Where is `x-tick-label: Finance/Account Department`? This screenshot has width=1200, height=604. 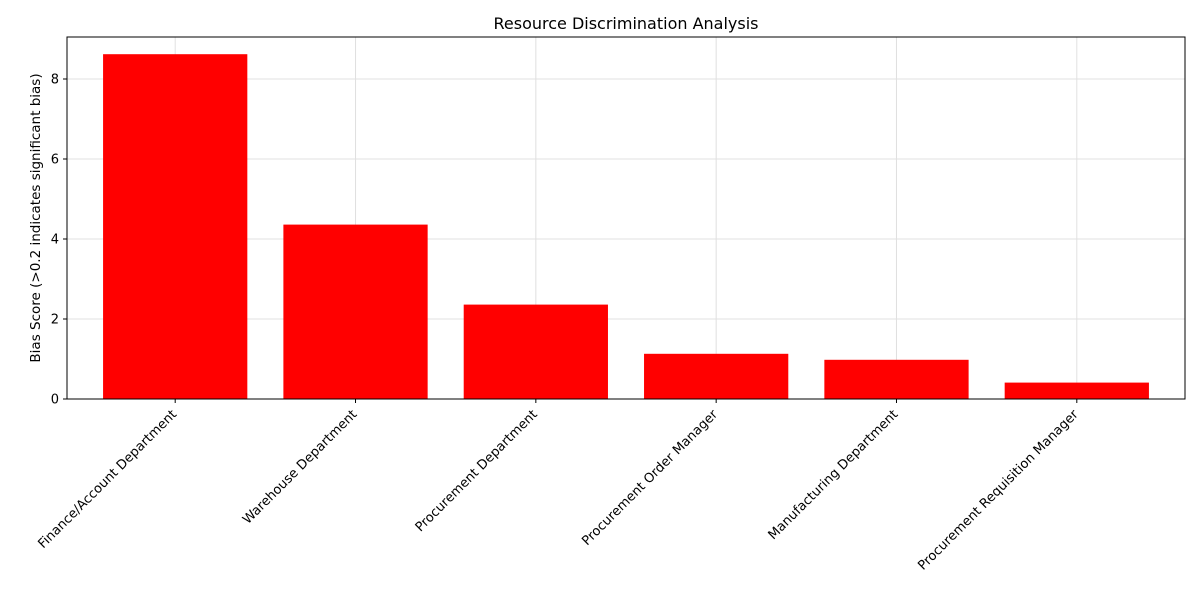
x-tick-label: Finance/Account Department is located at coordinates (107, 479).